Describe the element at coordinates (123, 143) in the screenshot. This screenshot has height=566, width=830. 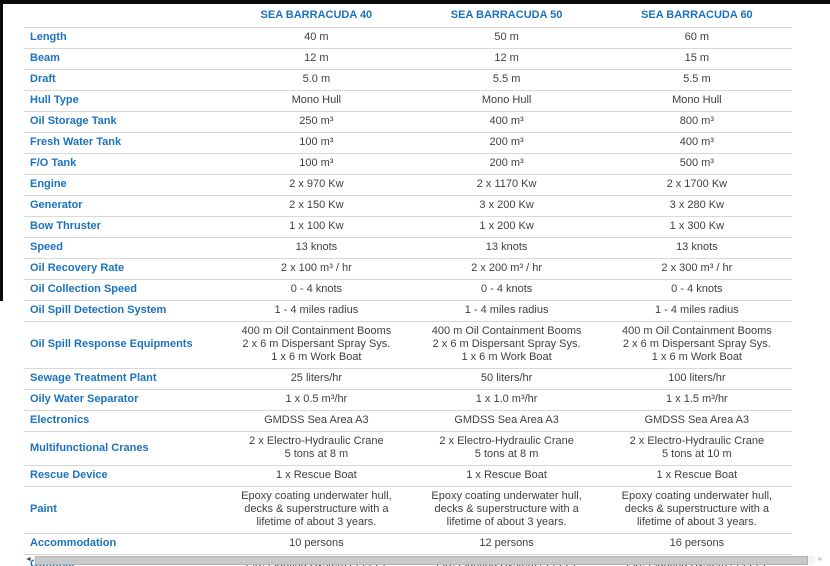
I see `row-label: Fresh Water Tank` at that location.